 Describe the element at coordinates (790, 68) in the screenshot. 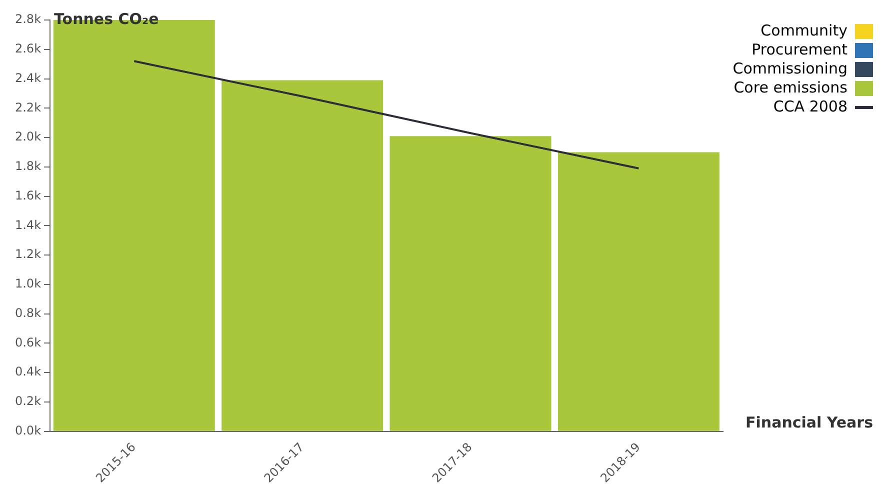

I see `legend-label: Commissioning` at that location.